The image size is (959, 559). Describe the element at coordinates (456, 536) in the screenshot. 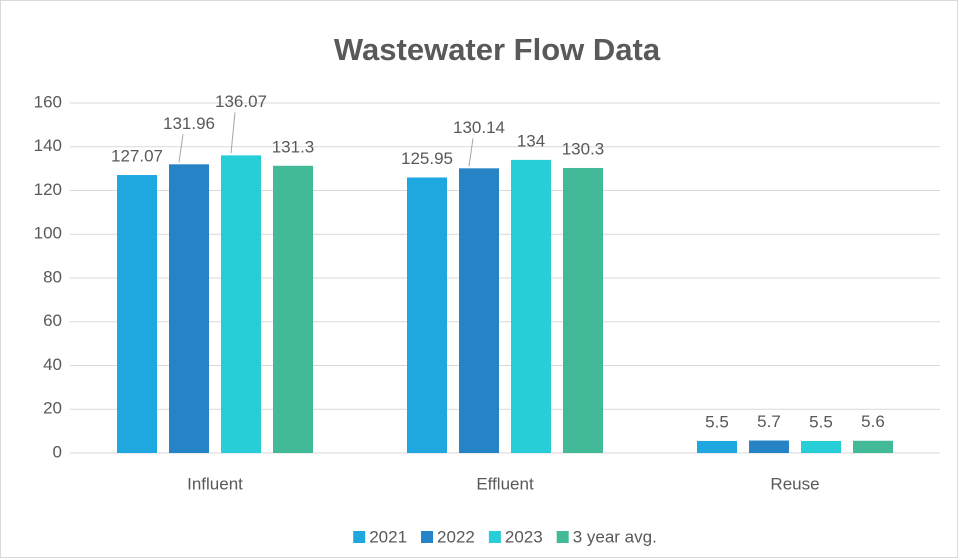

I see `legend-label: 2022` at that location.